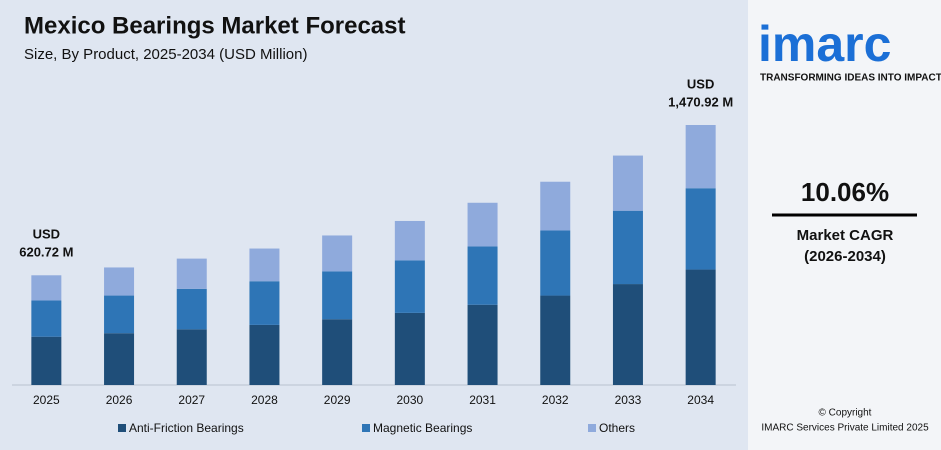  Describe the element at coordinates (46, 252) in the screenshot. I see `annotation: 620.72 M` at that location.